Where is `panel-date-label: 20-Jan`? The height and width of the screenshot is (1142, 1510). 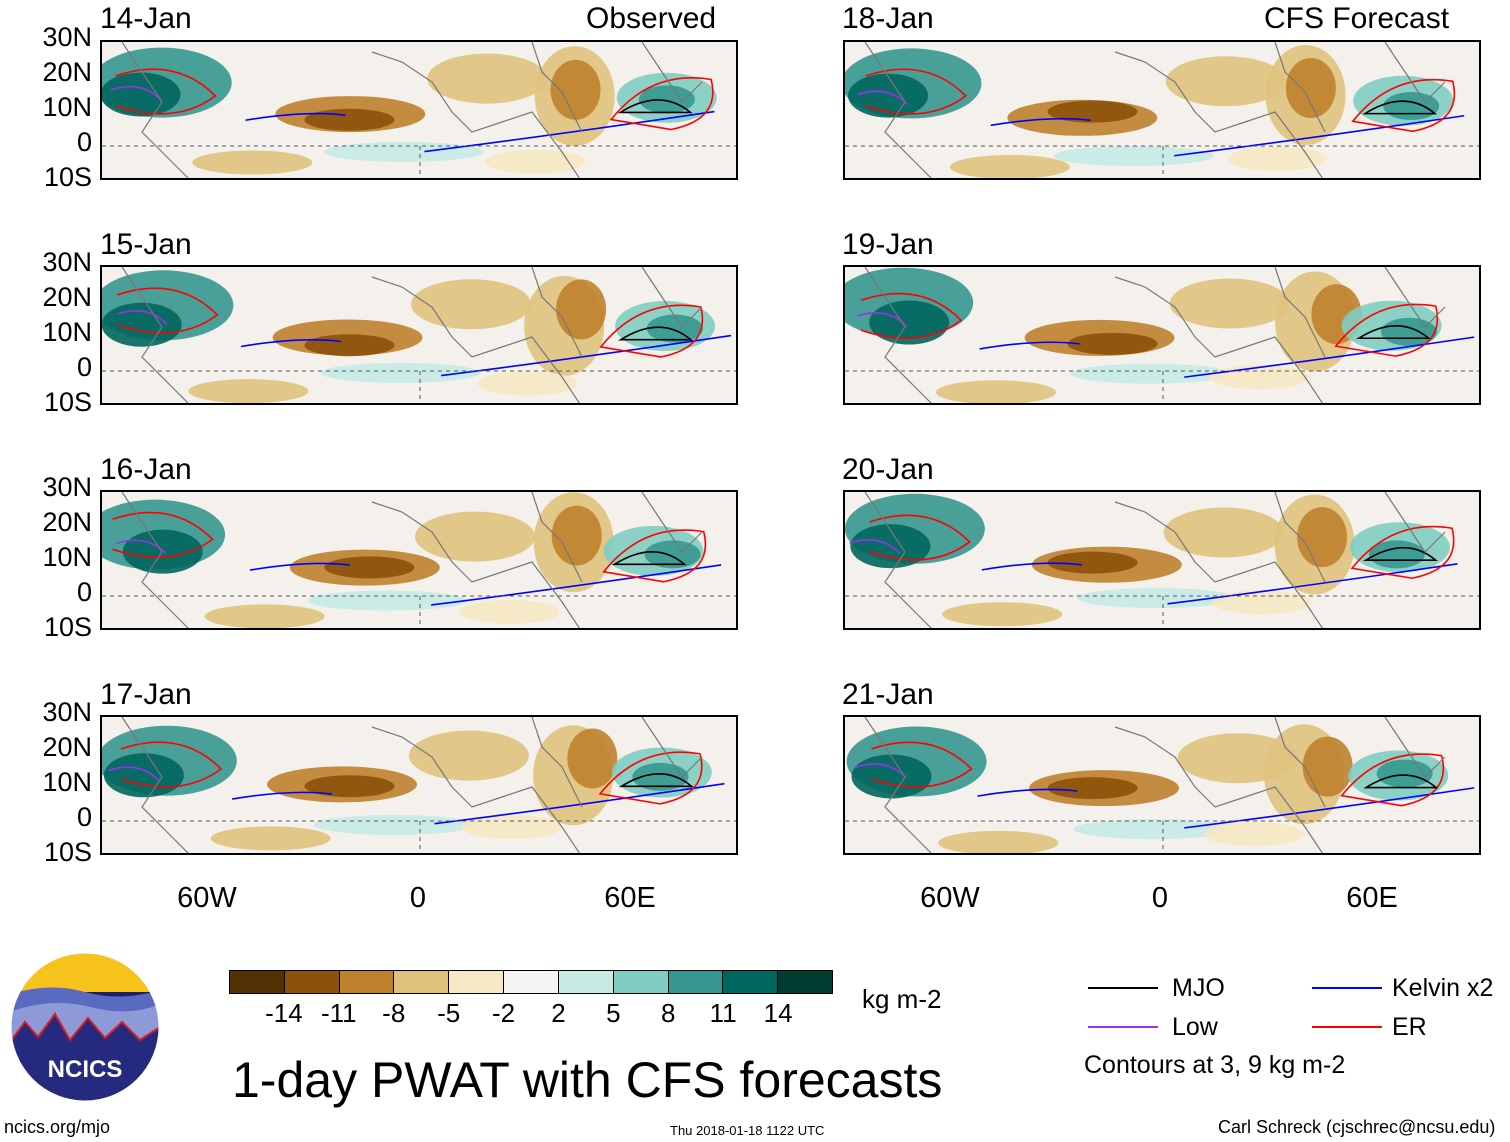 panel-date-label: 20-Jan is located at coordinates (888, 469).